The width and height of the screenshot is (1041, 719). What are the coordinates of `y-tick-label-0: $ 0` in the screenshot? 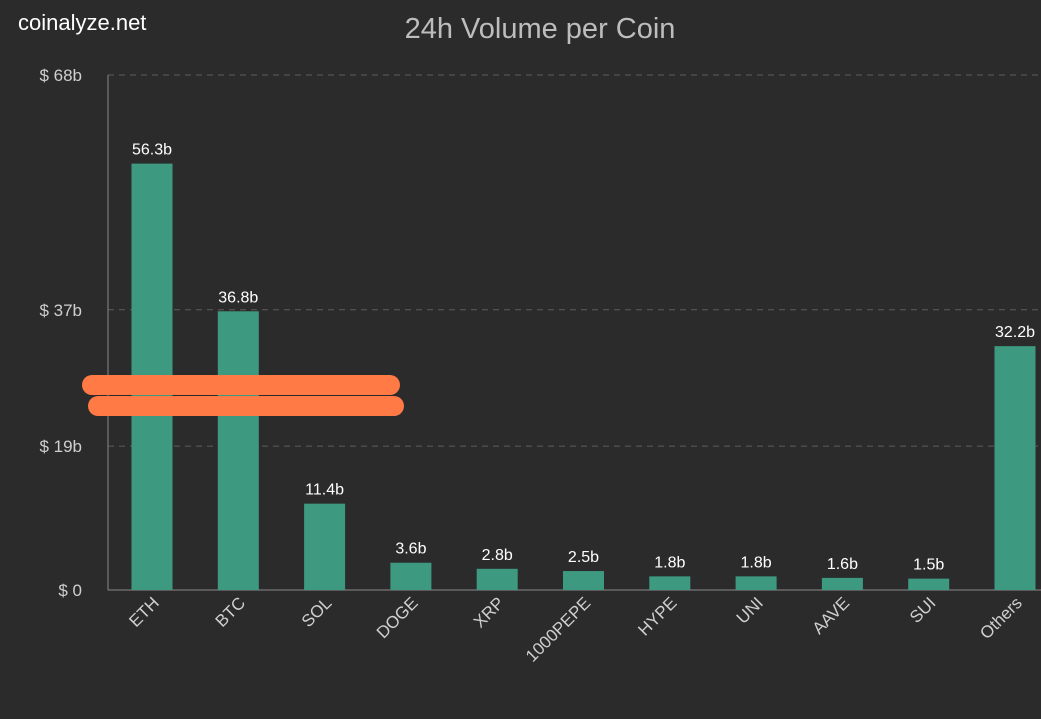 It's located at (70, 590).